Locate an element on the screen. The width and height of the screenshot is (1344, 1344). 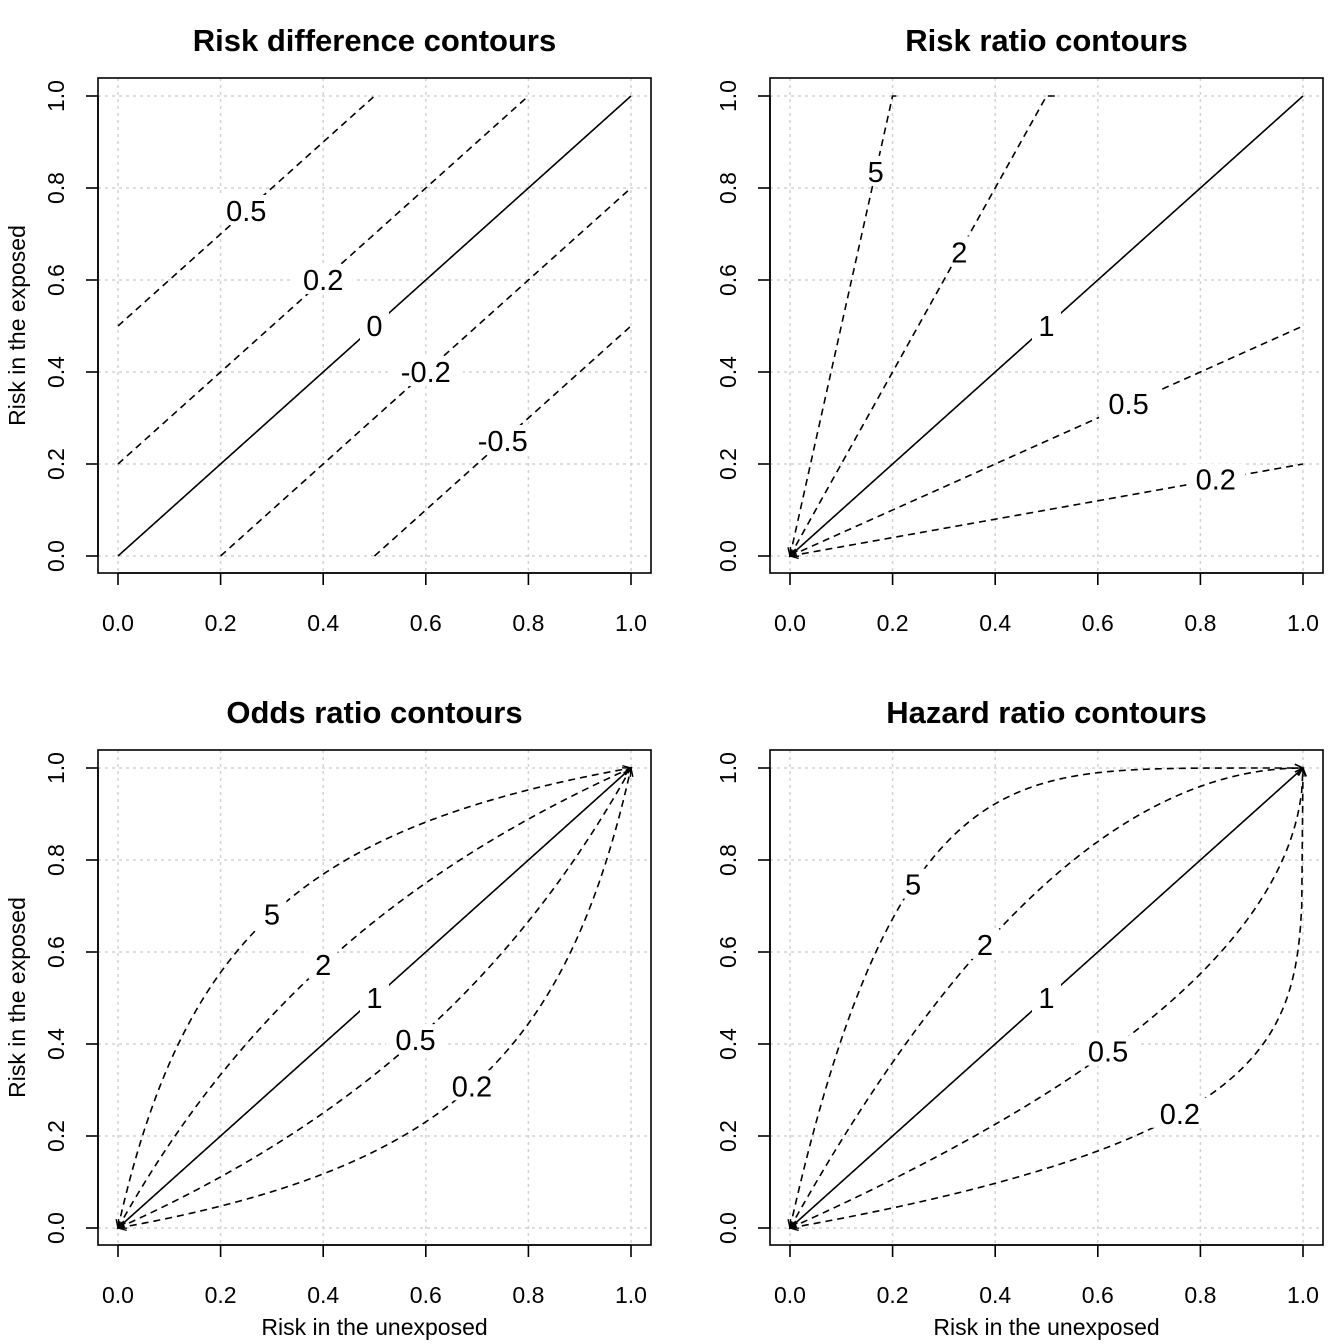
contour-line--0.2 is located at coordinates (426, 372).